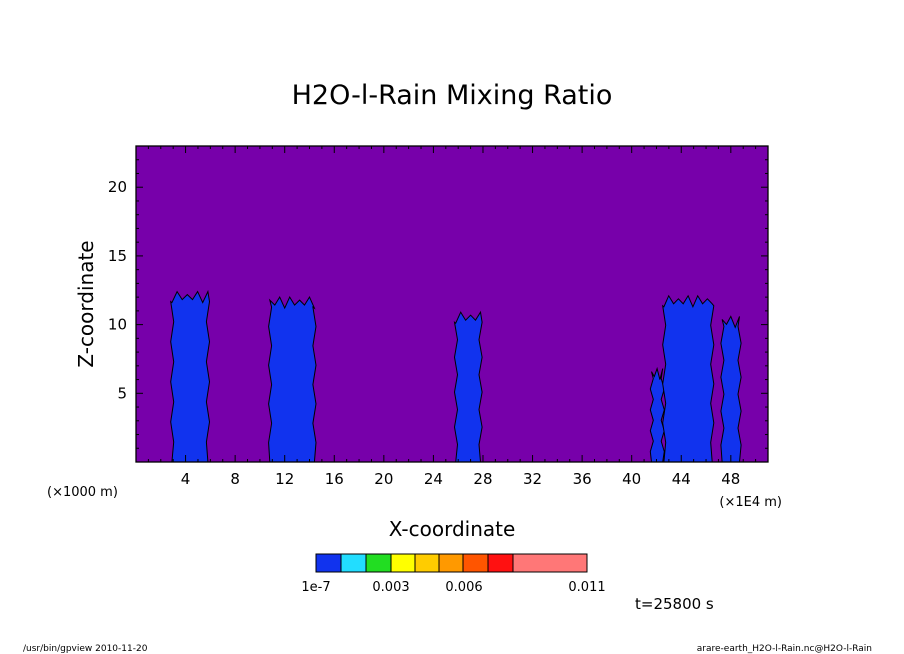  What do you see at coordinates (315, 587) in the screenshot?
I see `colorbar-label-1: 1e-7` at bounding box center [315, 587].